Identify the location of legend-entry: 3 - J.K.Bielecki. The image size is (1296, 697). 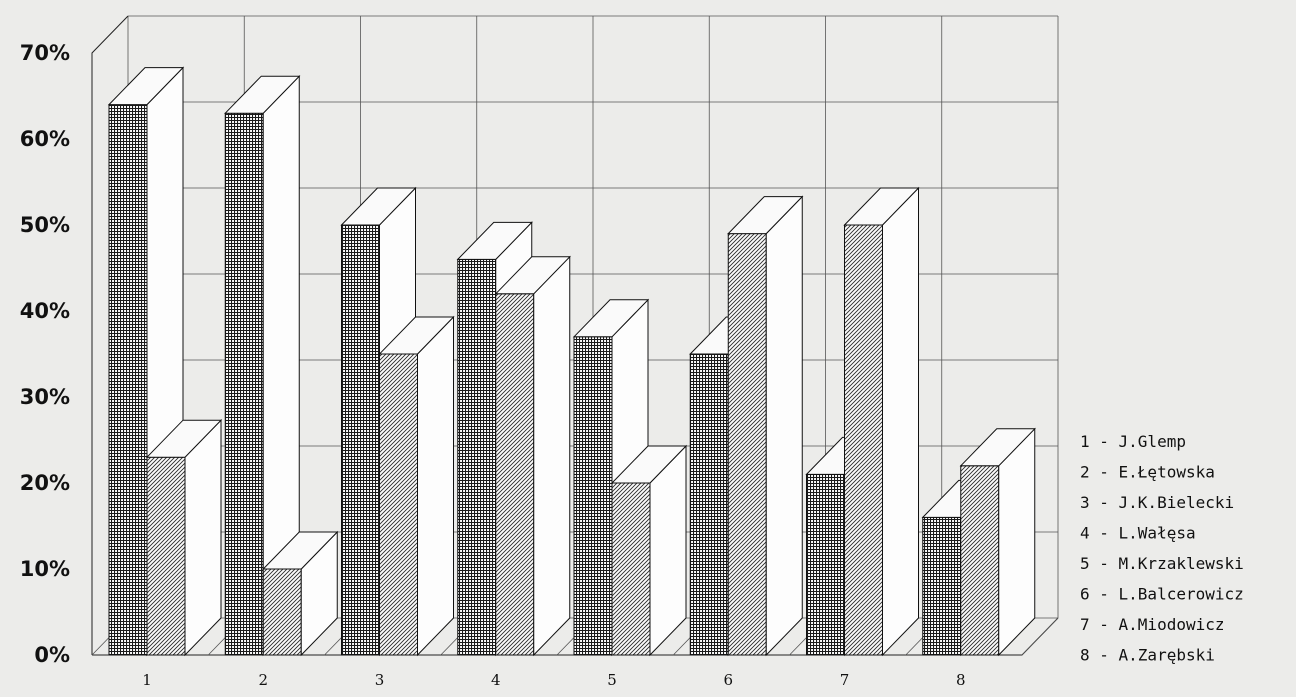
(1157, 502).